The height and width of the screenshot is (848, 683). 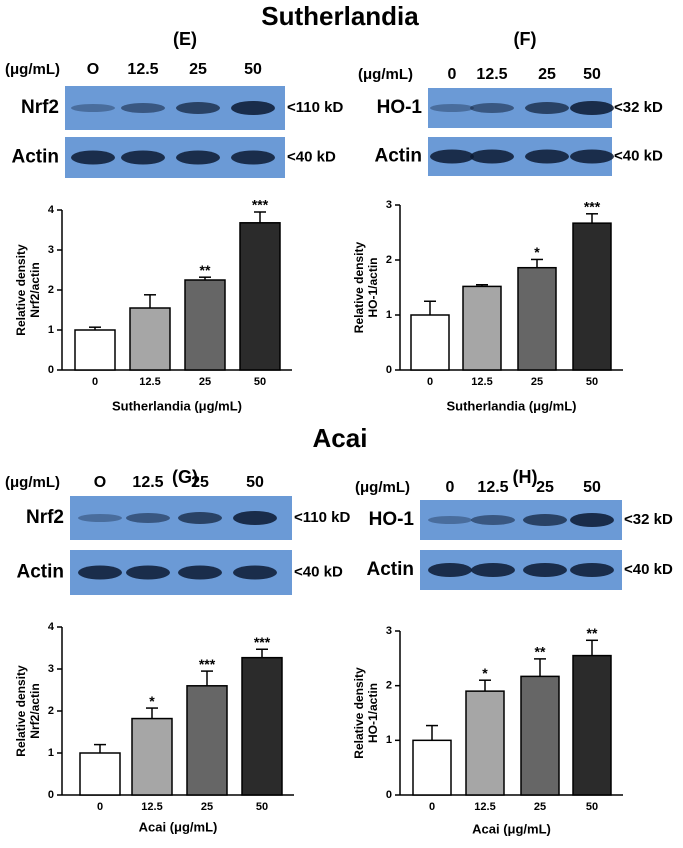 I want to click on lane-label: O, so click(x=100, y=482).